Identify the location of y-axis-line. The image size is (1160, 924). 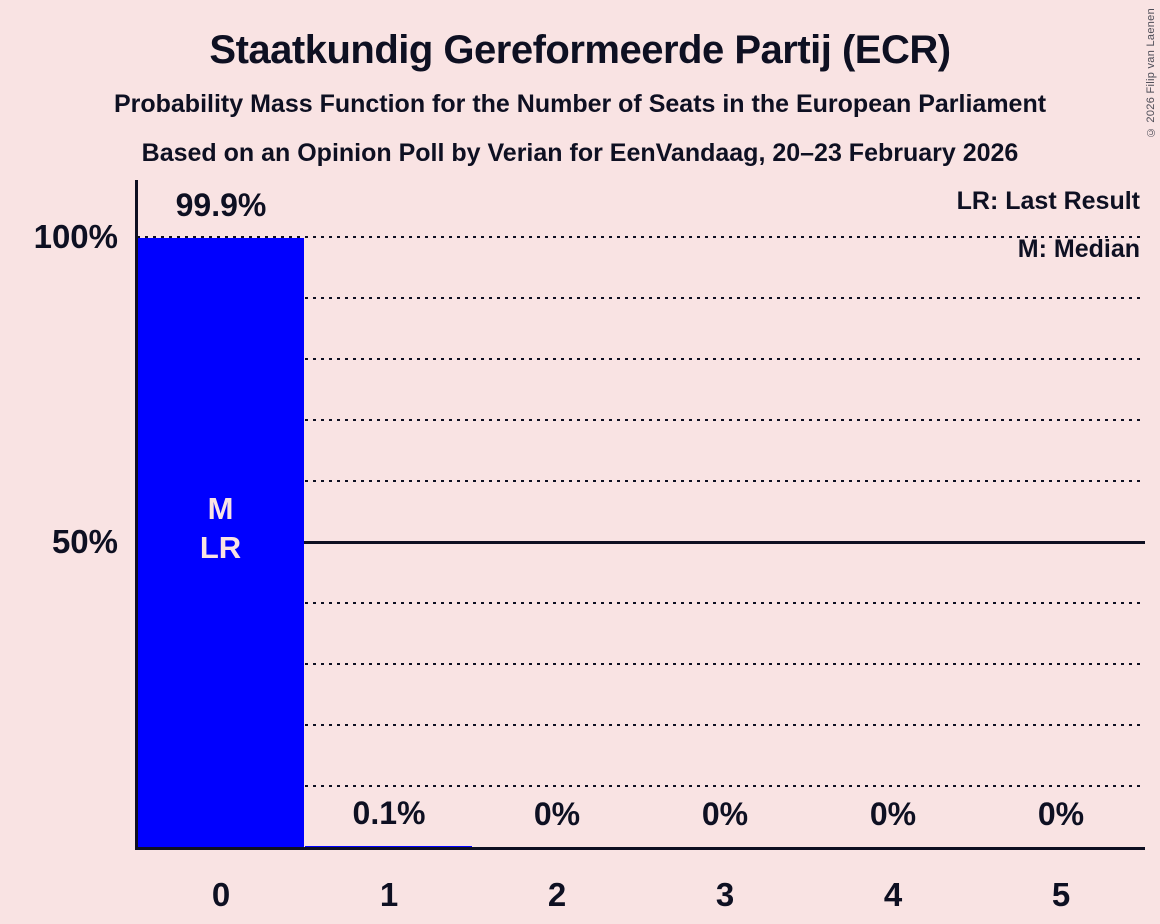
(136, 515).